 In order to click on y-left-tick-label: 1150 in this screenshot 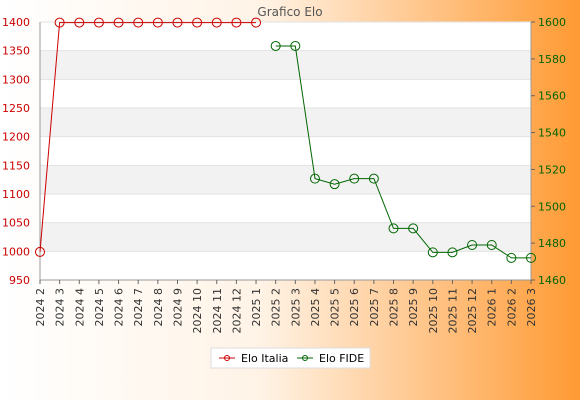, I will do `click(16, 165)`.